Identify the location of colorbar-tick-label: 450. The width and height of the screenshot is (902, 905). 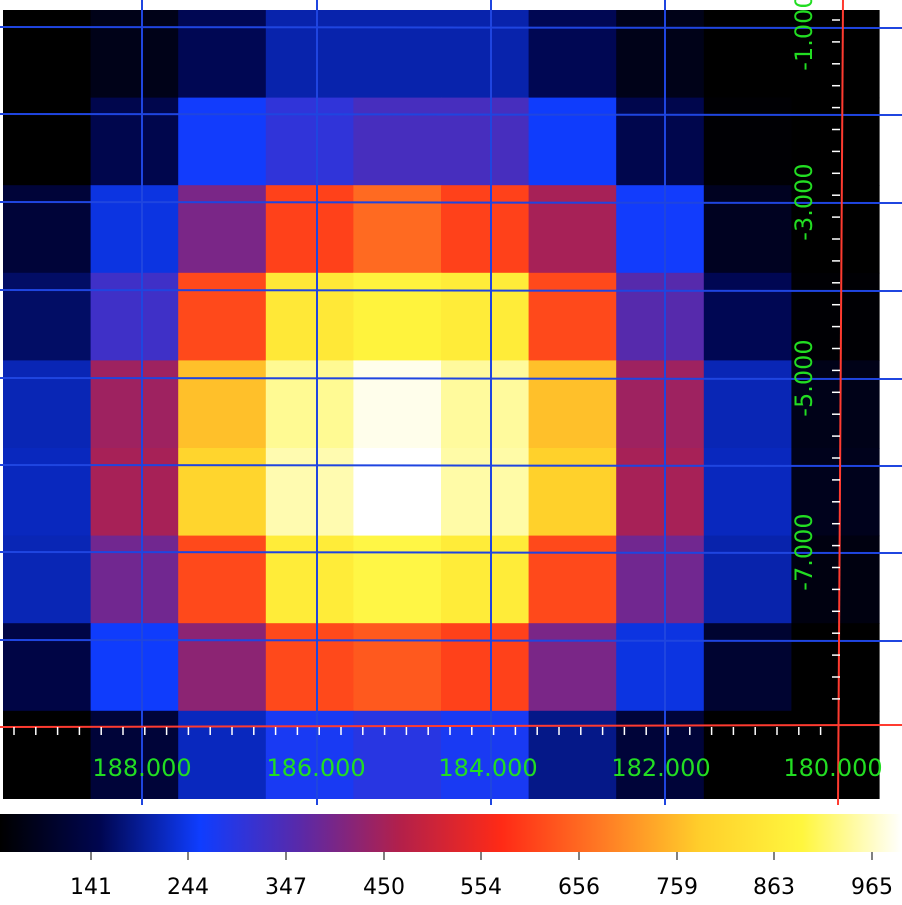
(384, 887).